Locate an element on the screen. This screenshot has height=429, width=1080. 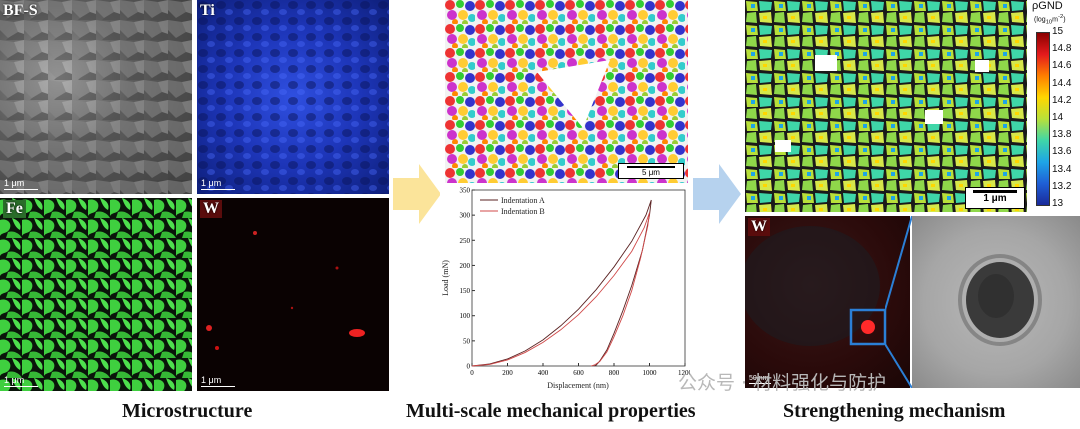
ipf-map: 5 μm is located at coordinates (566, 91).